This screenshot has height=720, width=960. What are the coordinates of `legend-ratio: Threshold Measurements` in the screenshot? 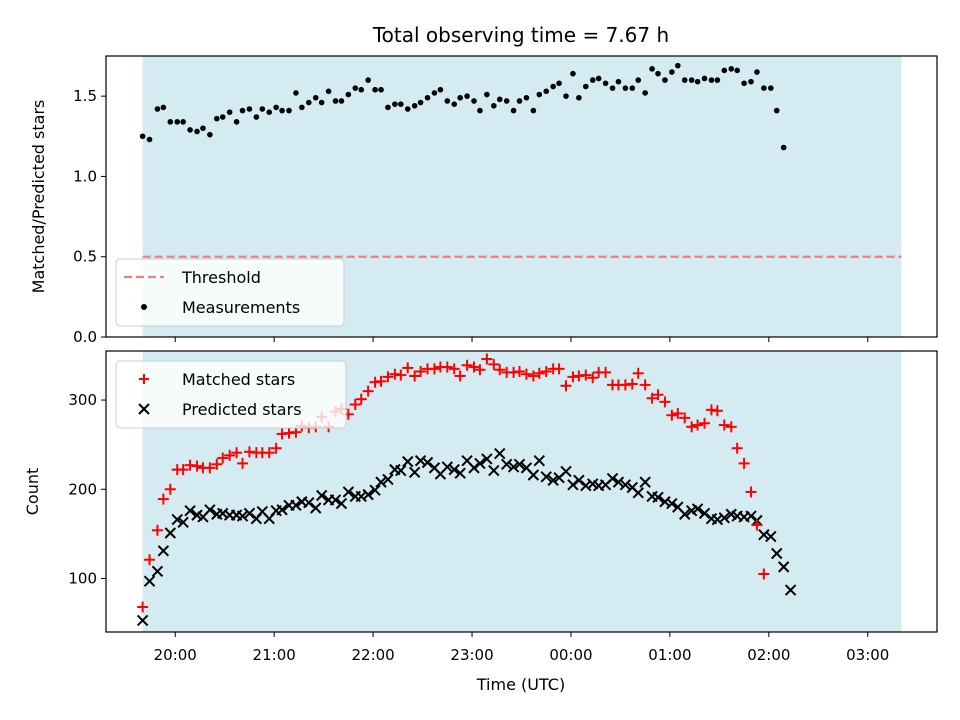 It's located at (230, 292).